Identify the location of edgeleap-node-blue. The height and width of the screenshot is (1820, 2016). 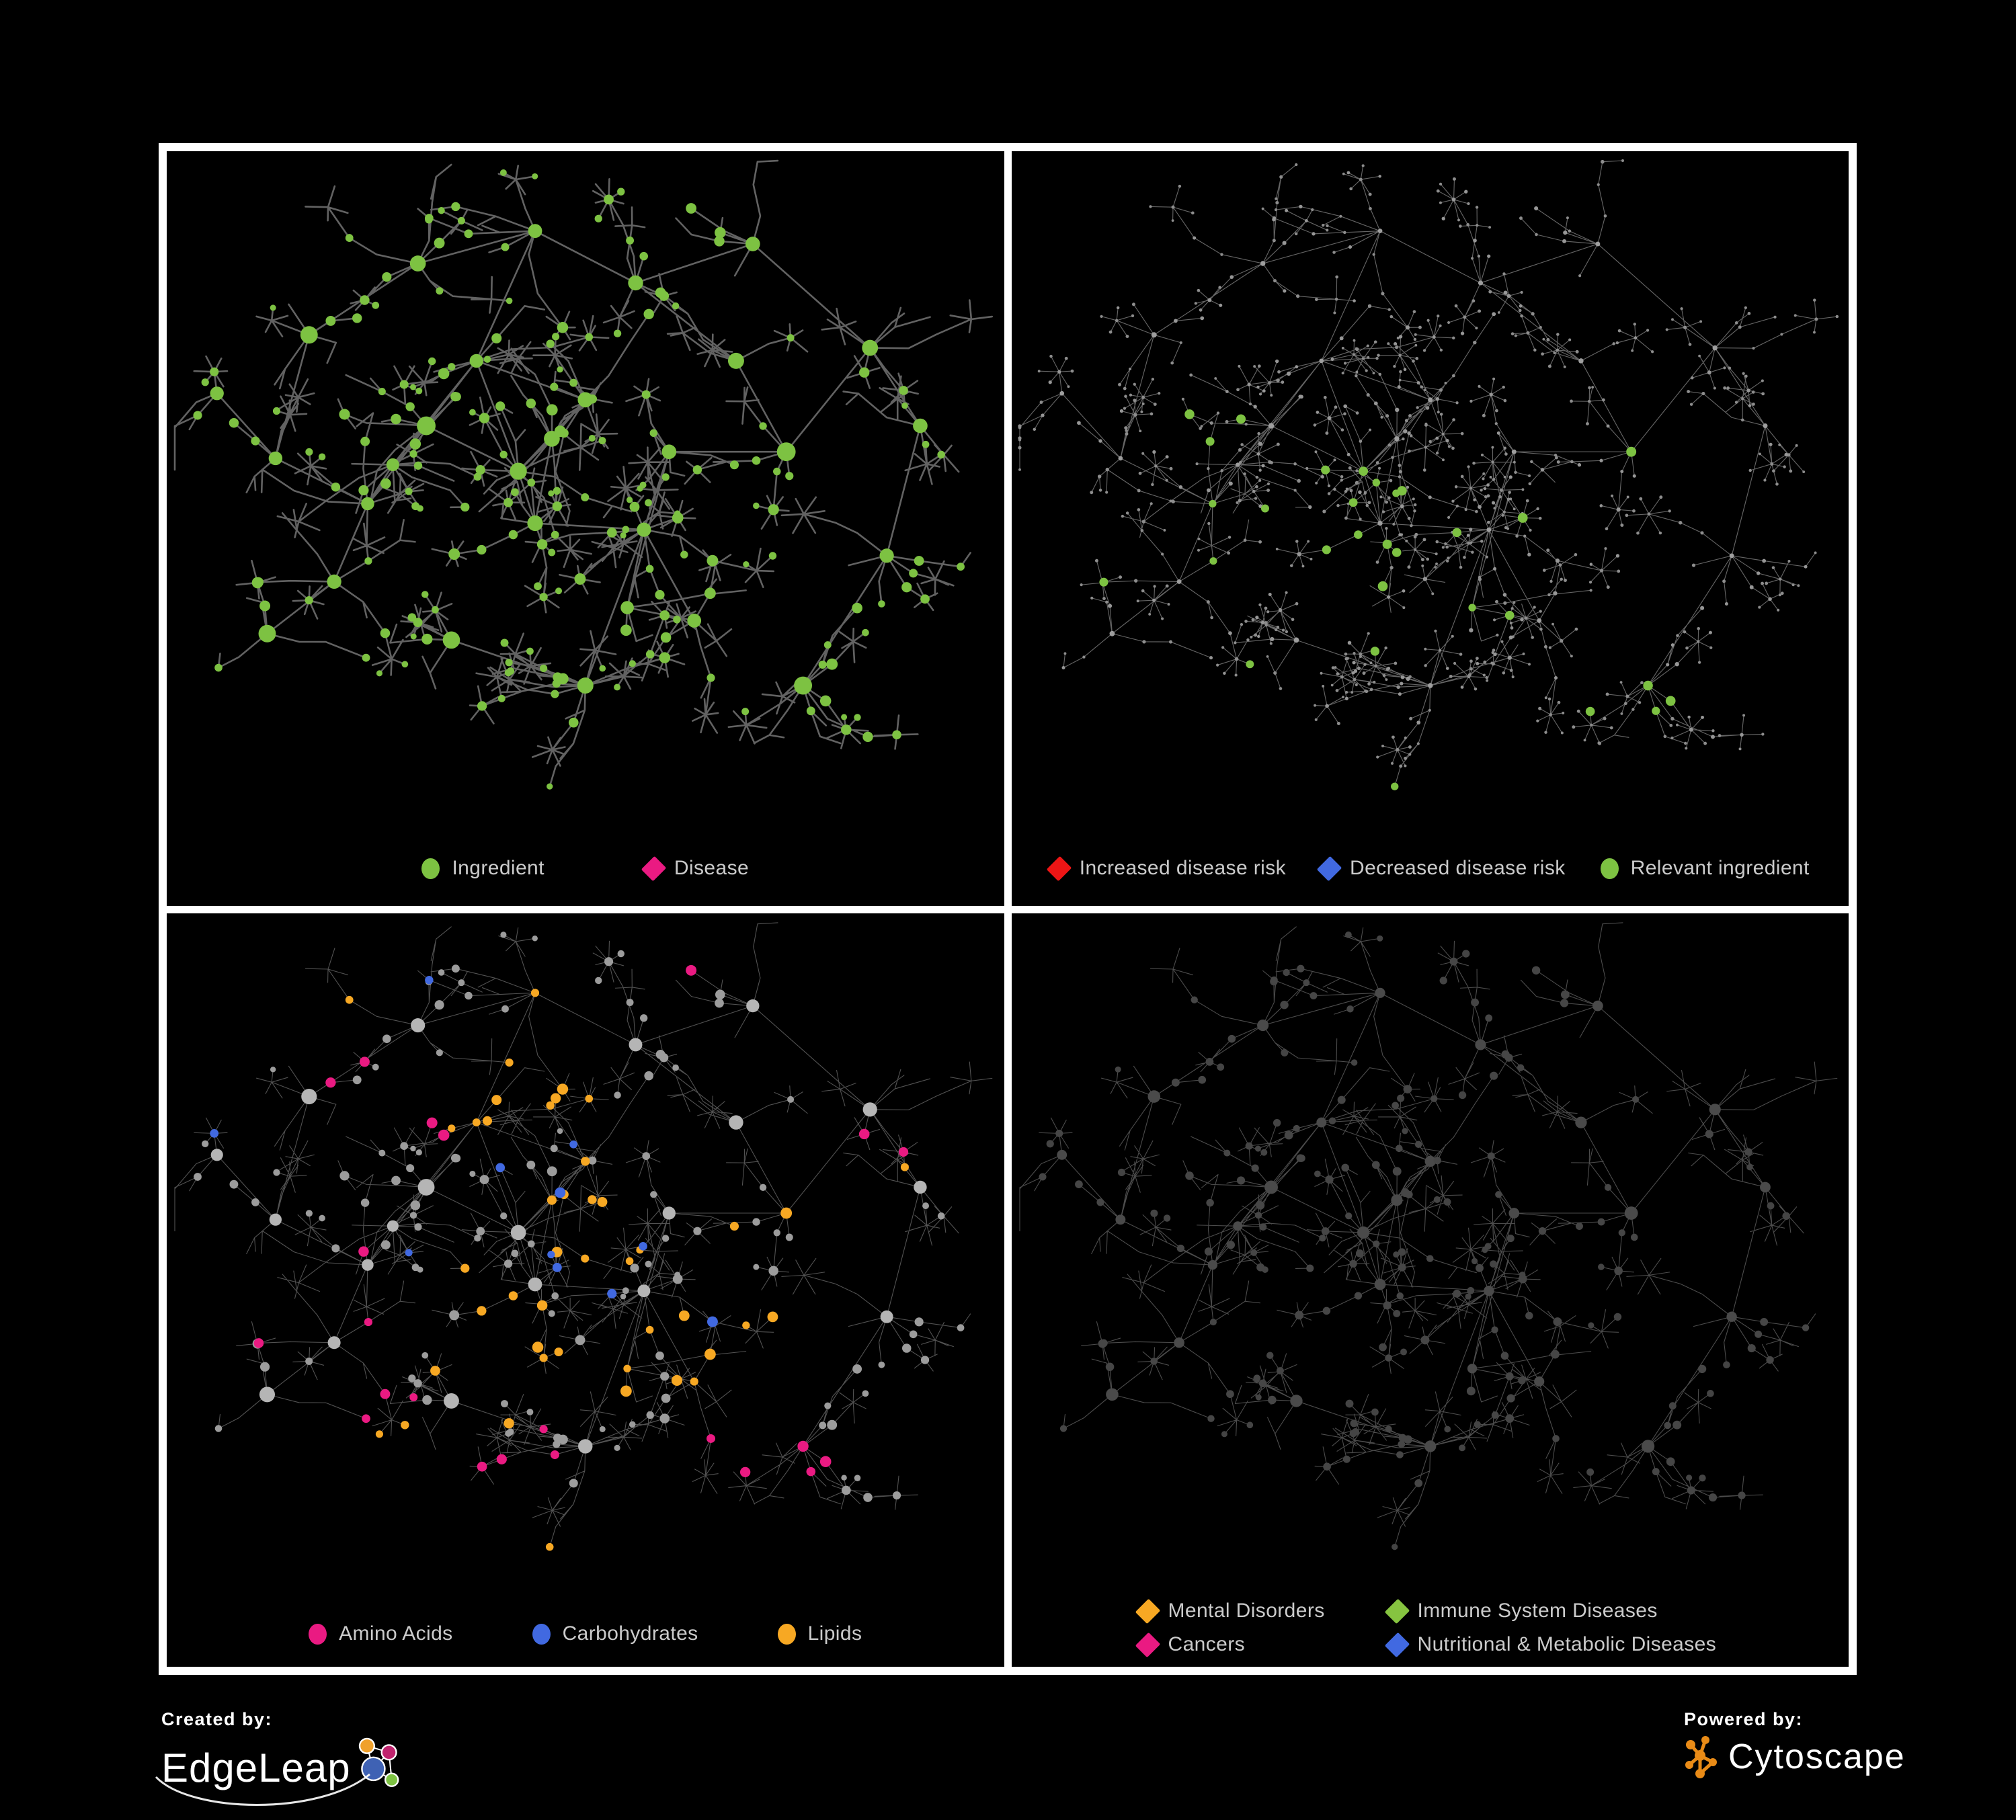
(373, 1769).